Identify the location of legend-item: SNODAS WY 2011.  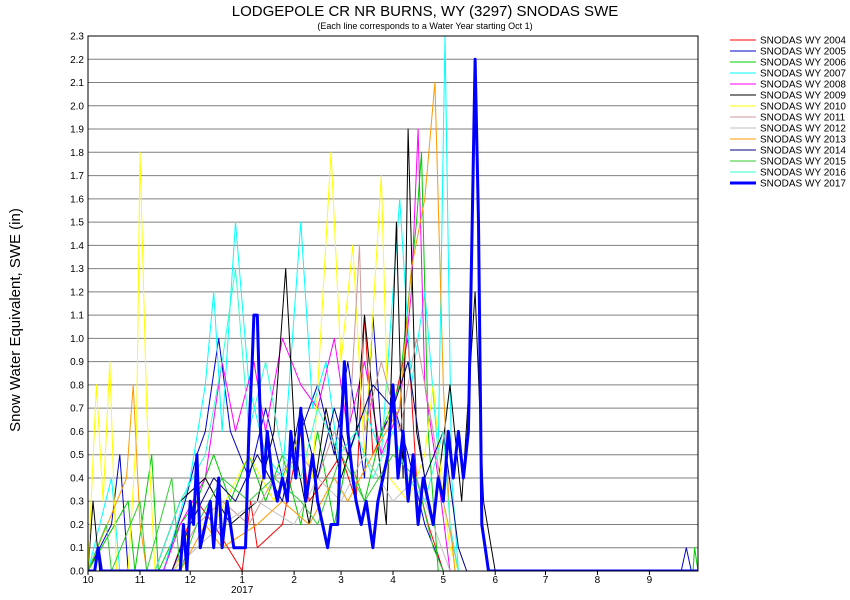
(788, 118).